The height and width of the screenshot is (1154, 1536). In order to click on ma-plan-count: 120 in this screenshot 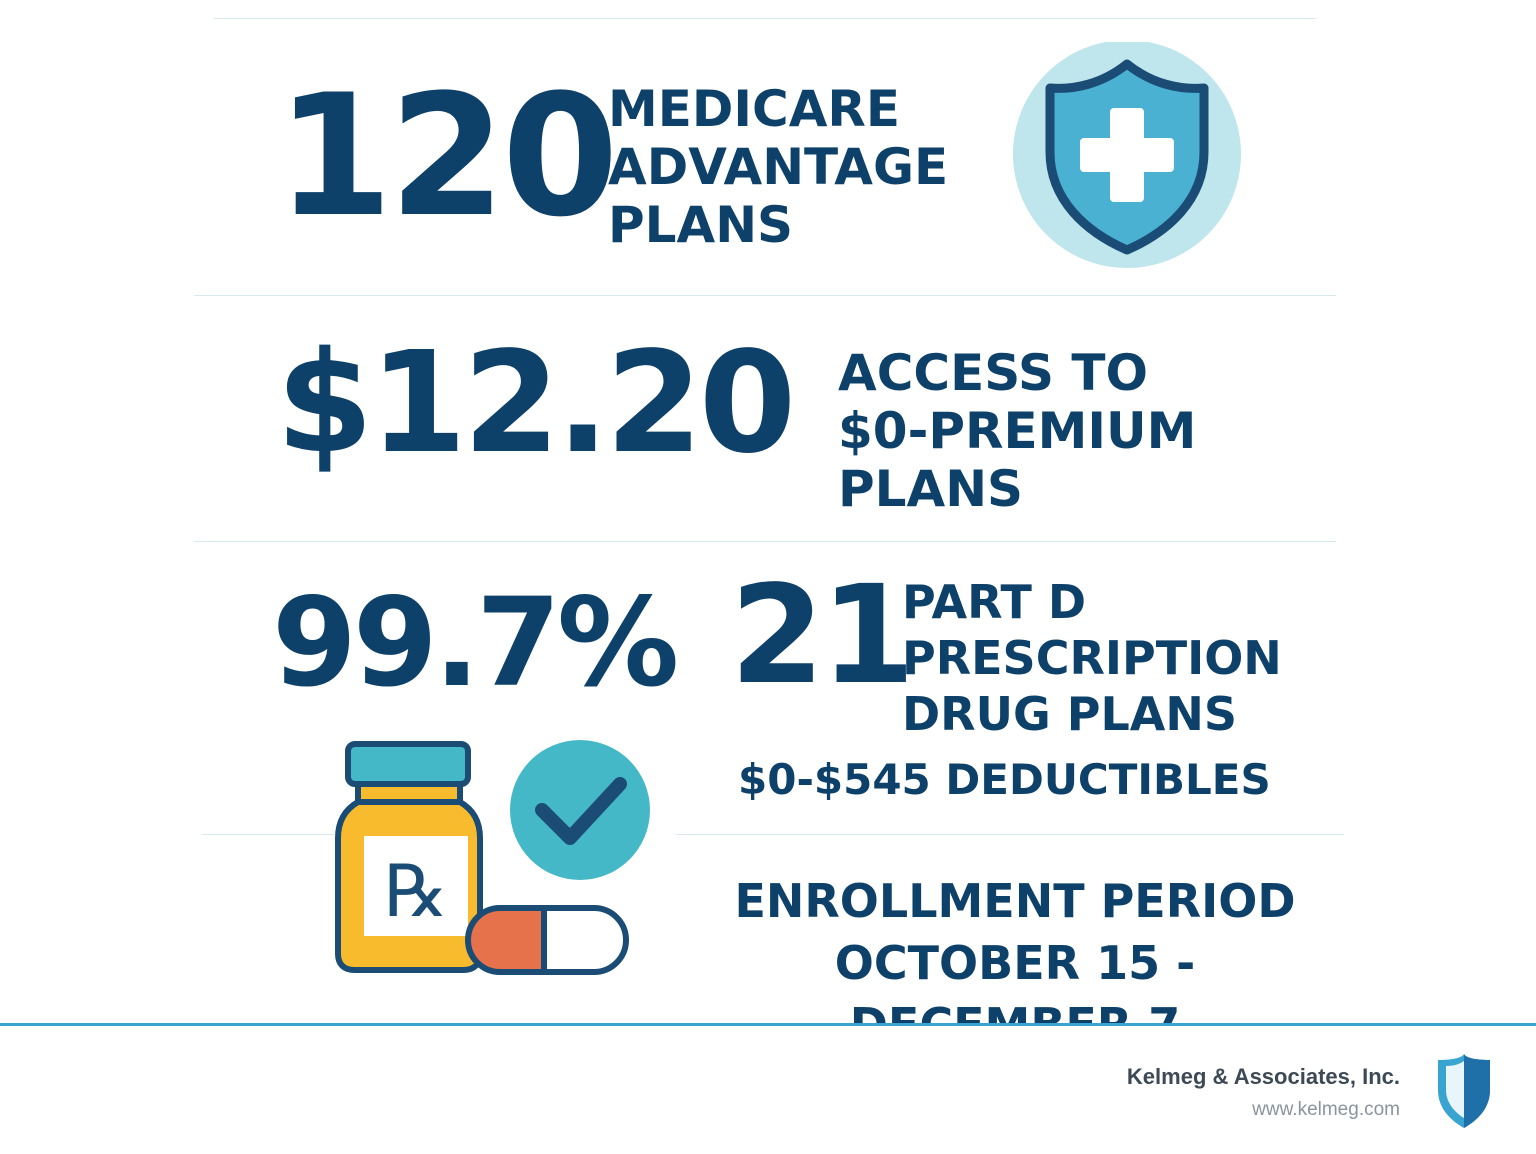, I will do `click(447, 156)`.